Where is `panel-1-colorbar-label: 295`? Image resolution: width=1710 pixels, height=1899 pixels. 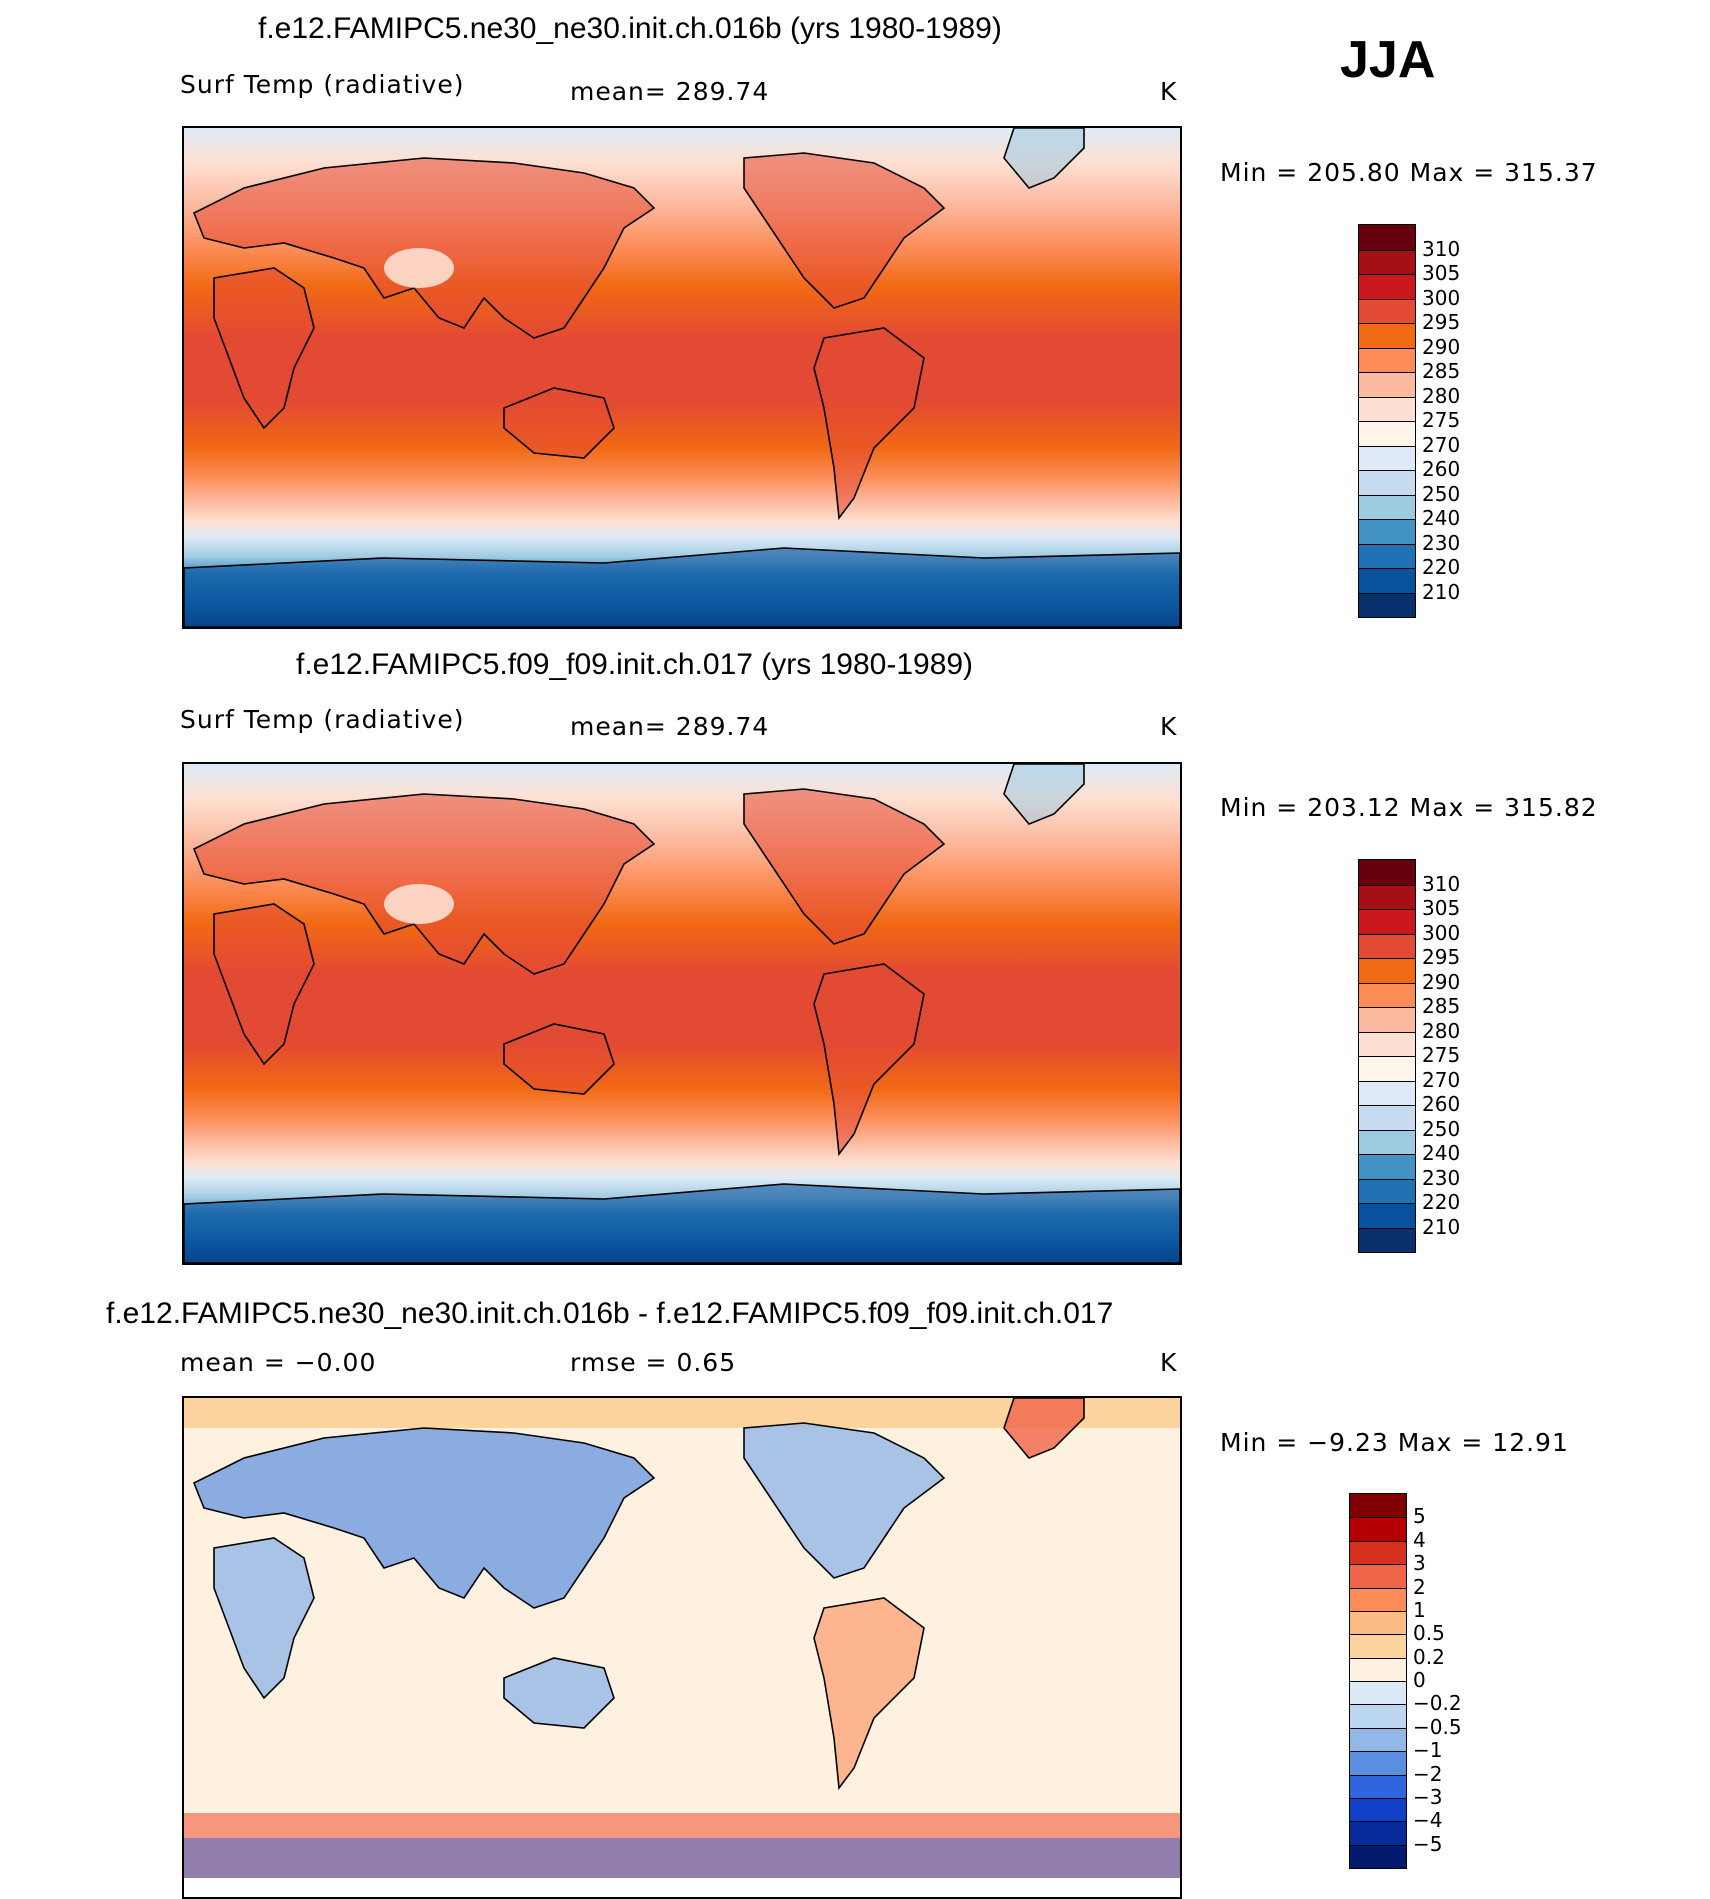 panel-1-colorbar-label: 295 is located at coordinates (1441, 322).